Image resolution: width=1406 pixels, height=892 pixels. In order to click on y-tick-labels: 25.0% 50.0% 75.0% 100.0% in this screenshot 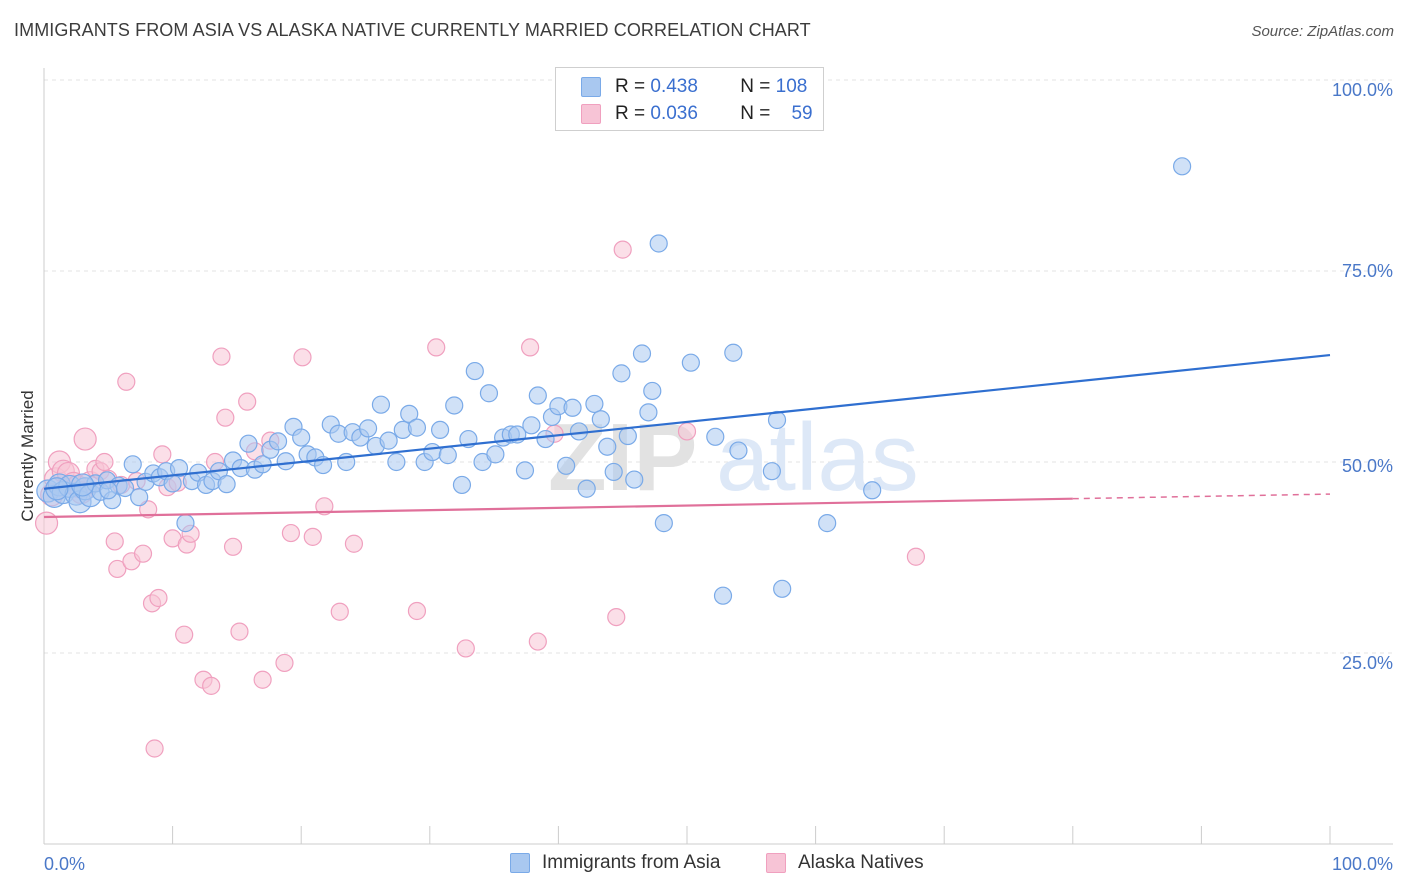, I will do `click(1362, 376)`.